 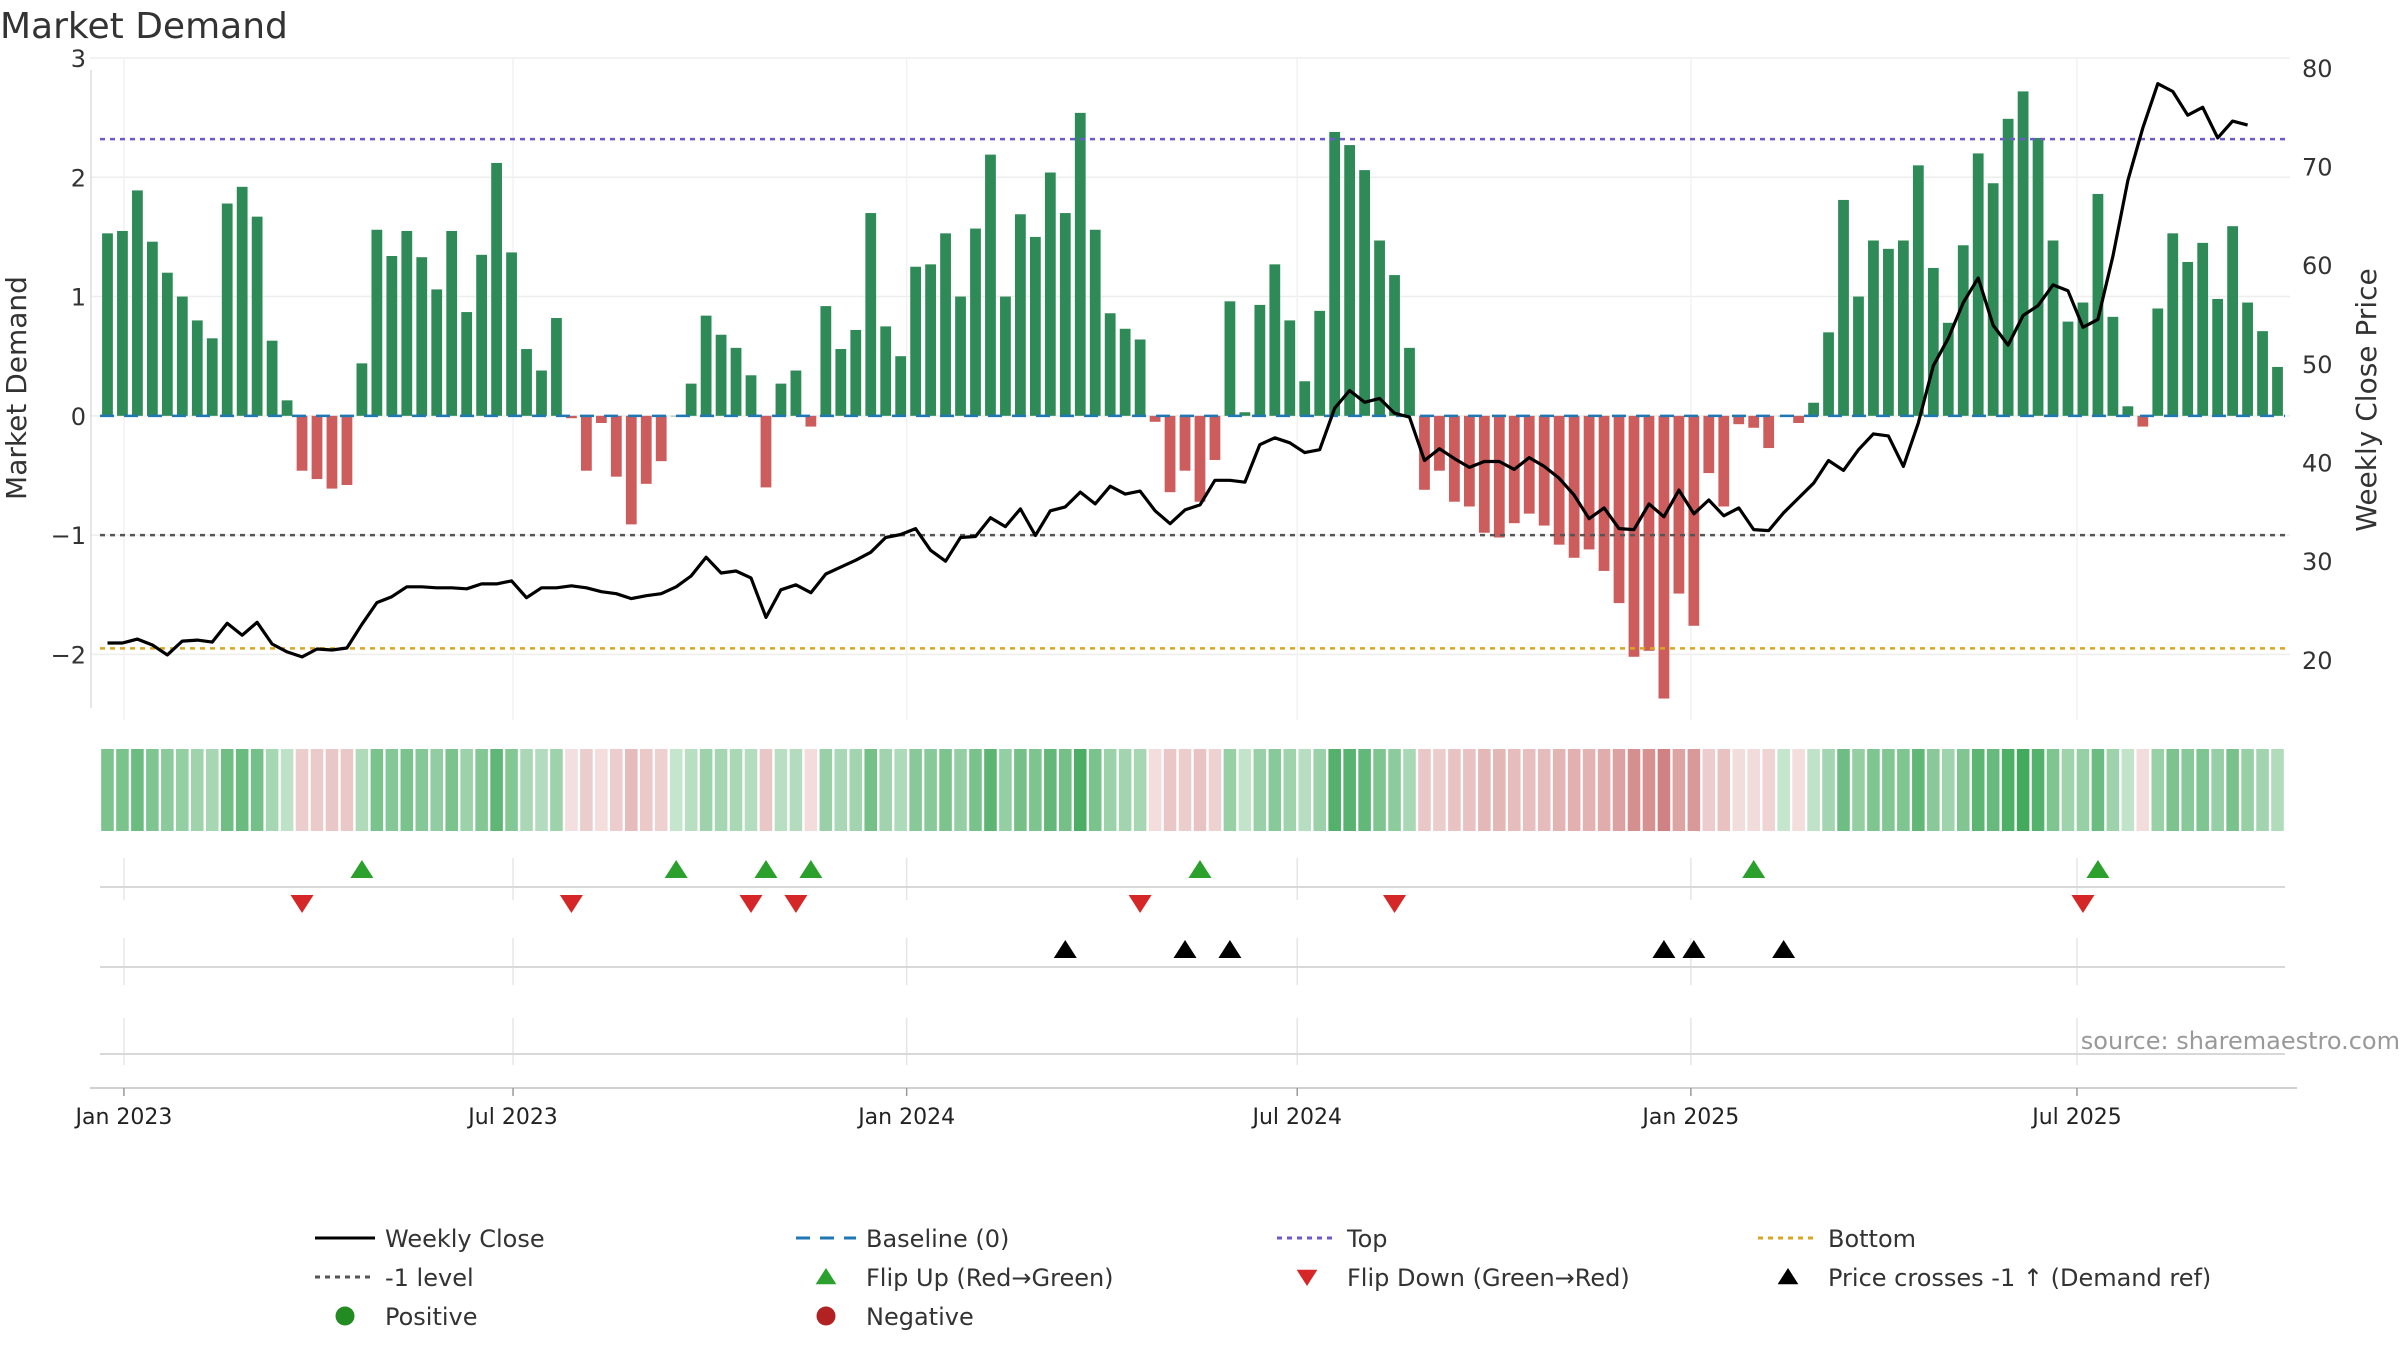 What do you see at coordinates (1837, 1239) in the screenshot?
I see `legend-item-bottom: Bottom` at bounding box center [1837, 1239].